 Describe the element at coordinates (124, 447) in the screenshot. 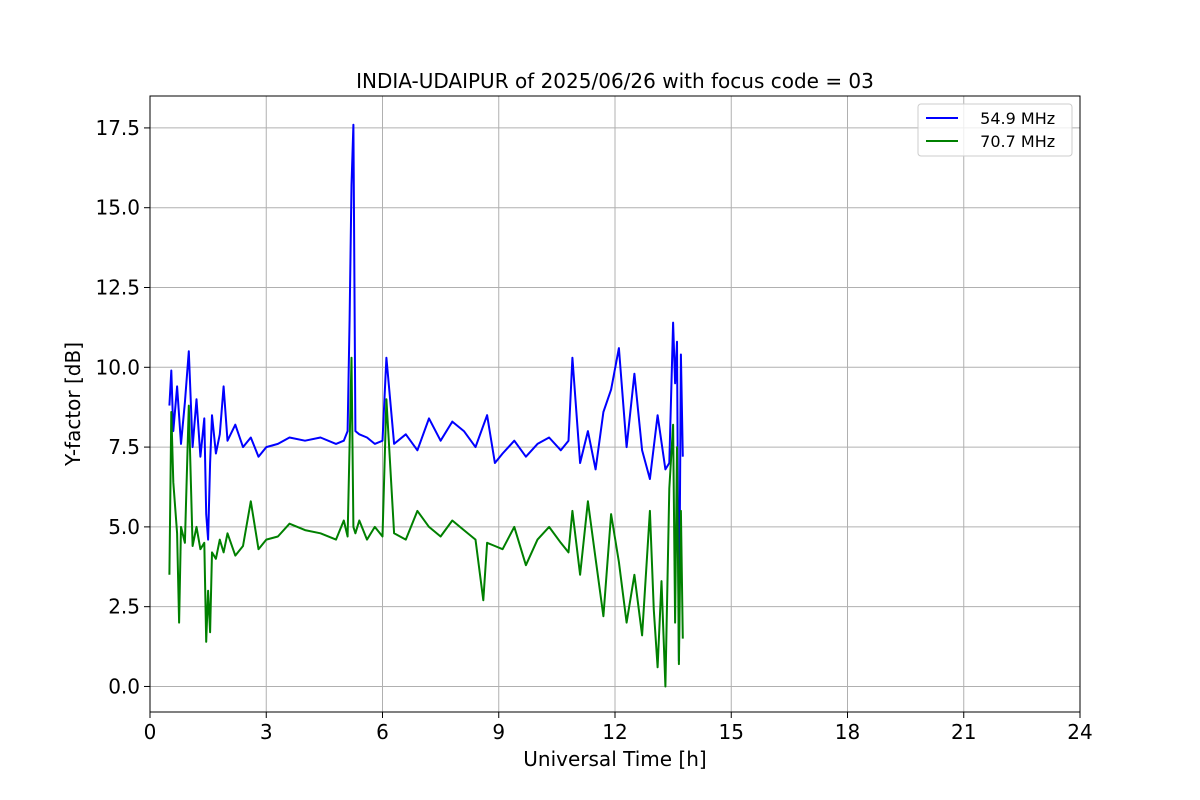

I see `y-tick-label: 7.5` at that location.